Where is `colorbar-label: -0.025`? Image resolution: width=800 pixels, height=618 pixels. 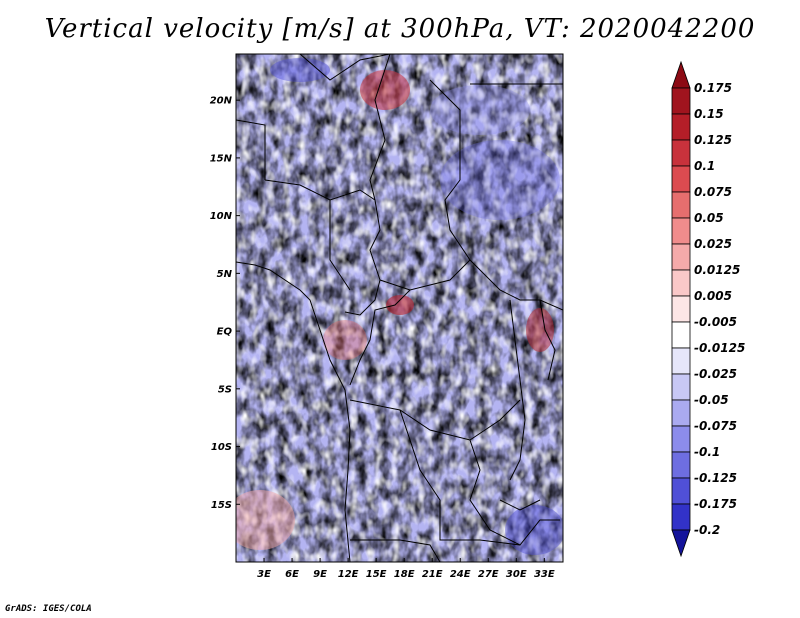 colorbar-label: -0.025 is located at coordinates (715, 374).